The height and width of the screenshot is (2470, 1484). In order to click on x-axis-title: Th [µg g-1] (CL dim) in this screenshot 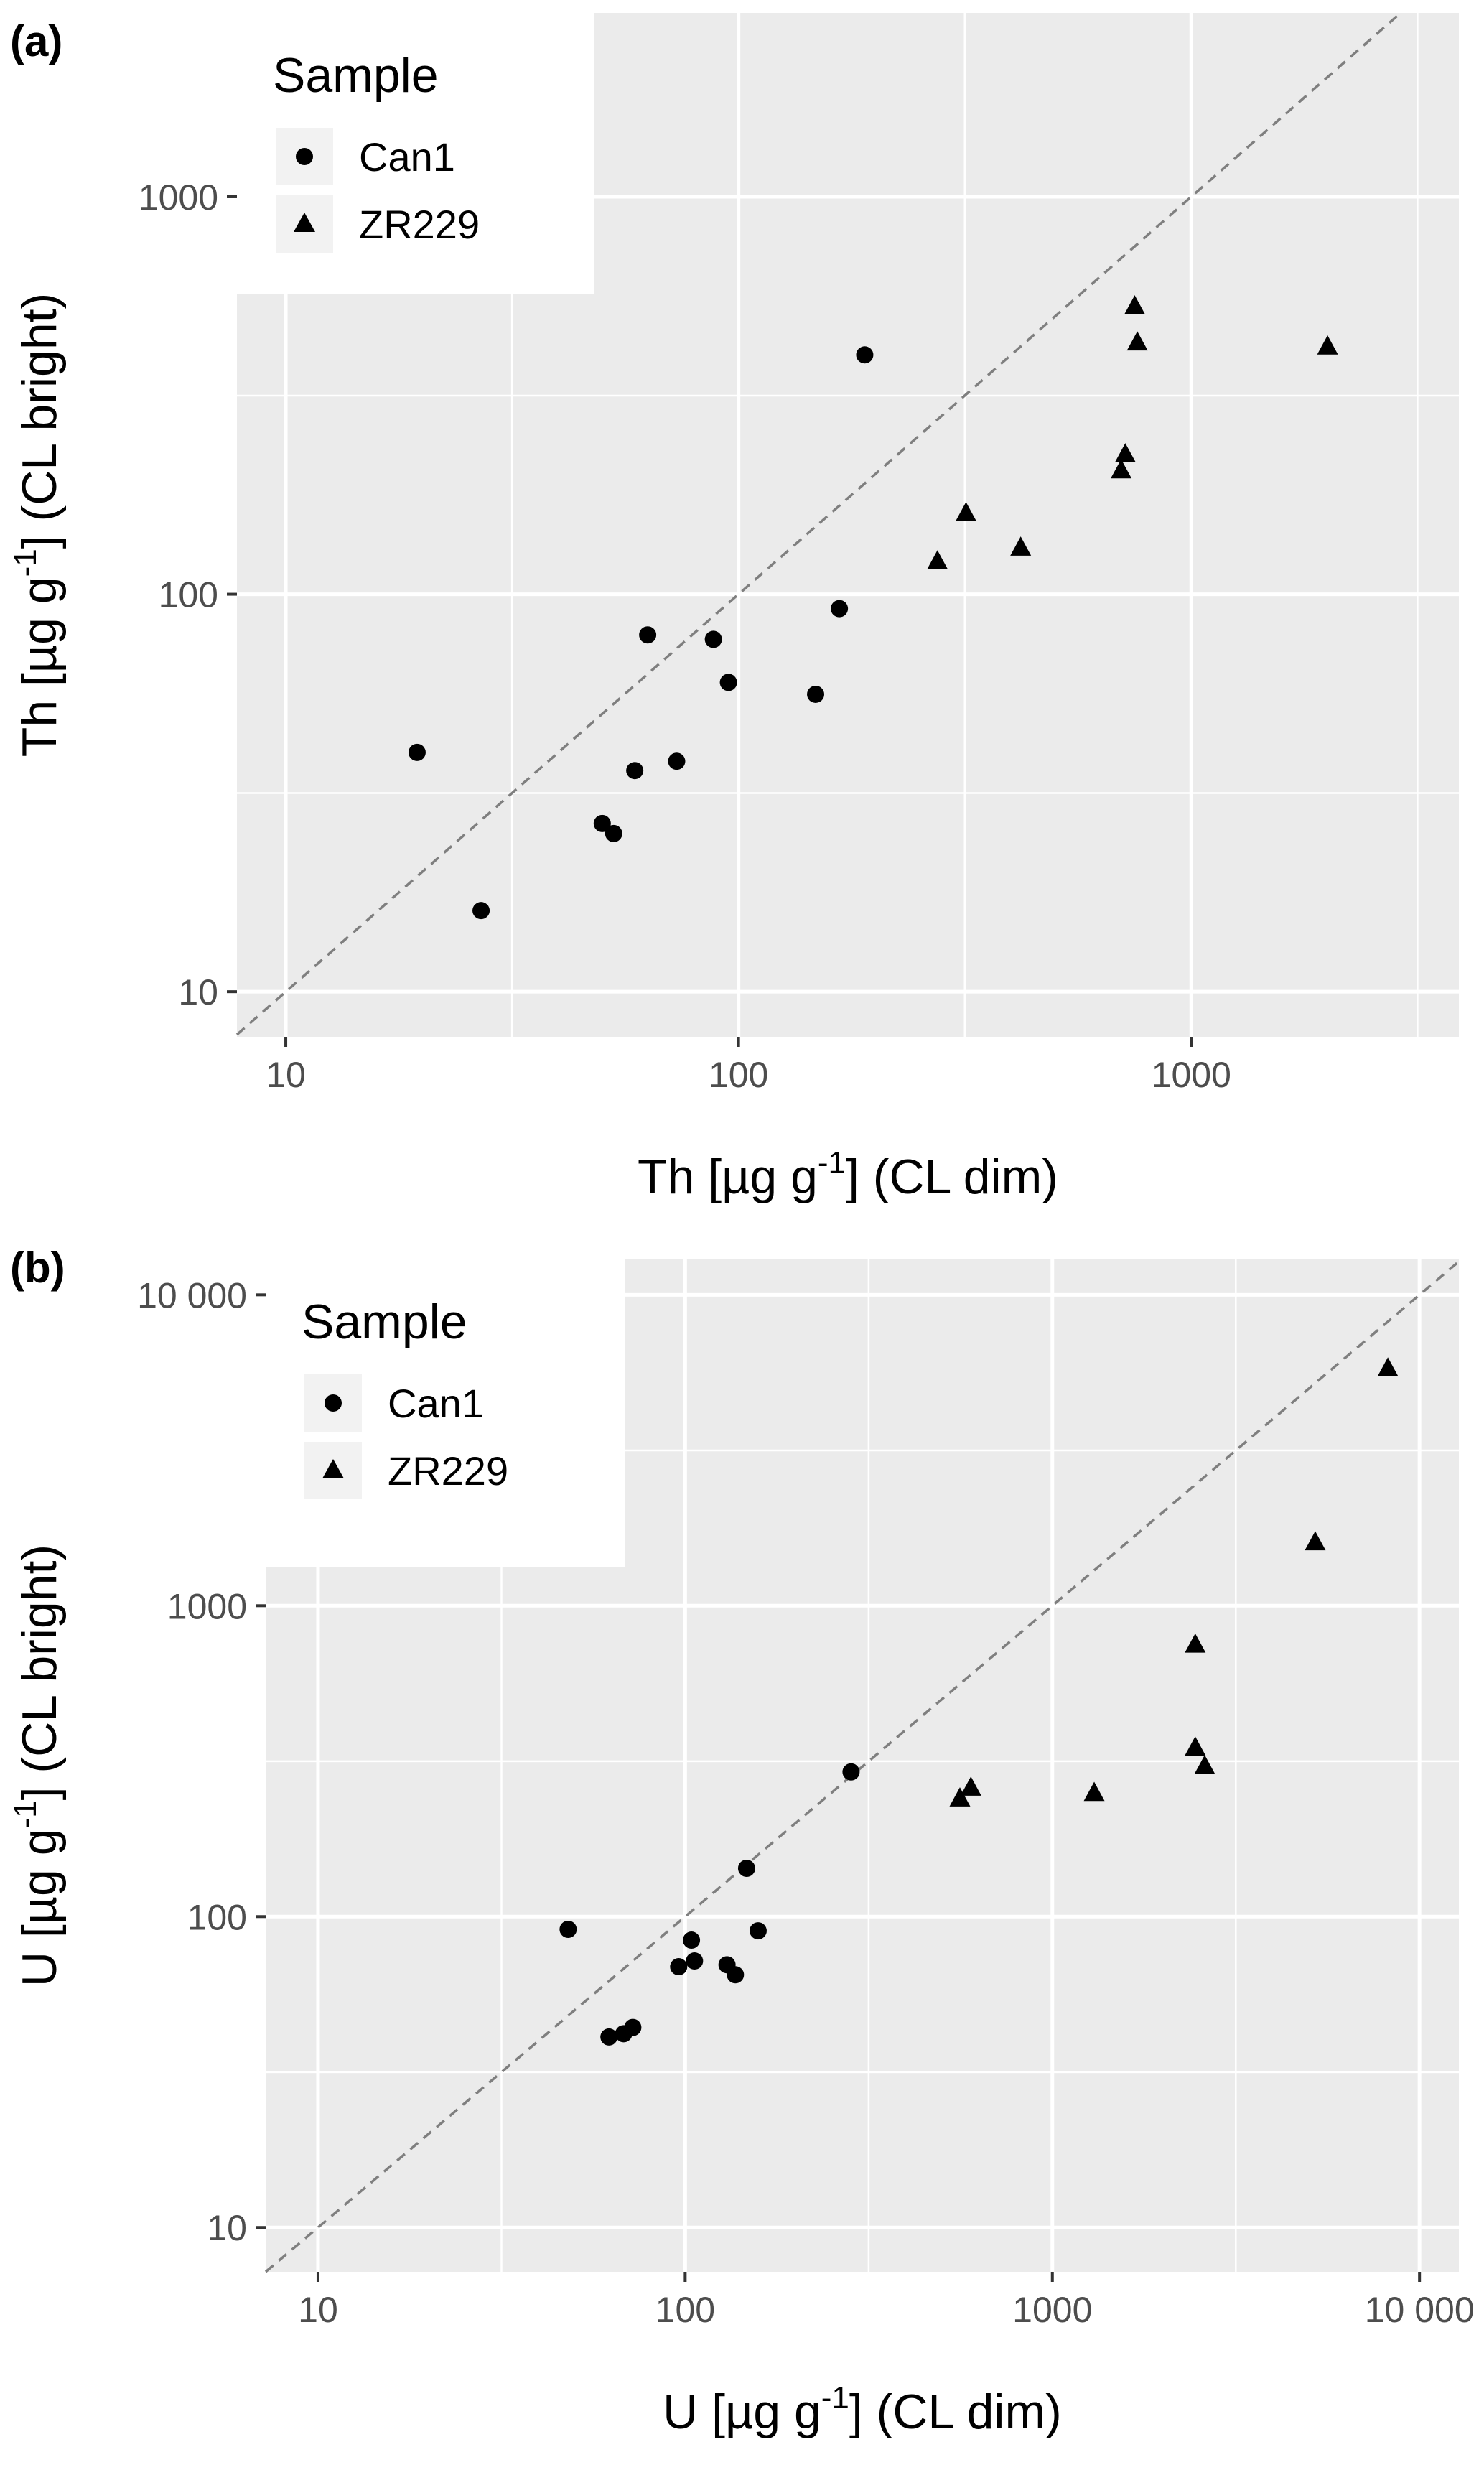, I will do `click(848, 1175)`.